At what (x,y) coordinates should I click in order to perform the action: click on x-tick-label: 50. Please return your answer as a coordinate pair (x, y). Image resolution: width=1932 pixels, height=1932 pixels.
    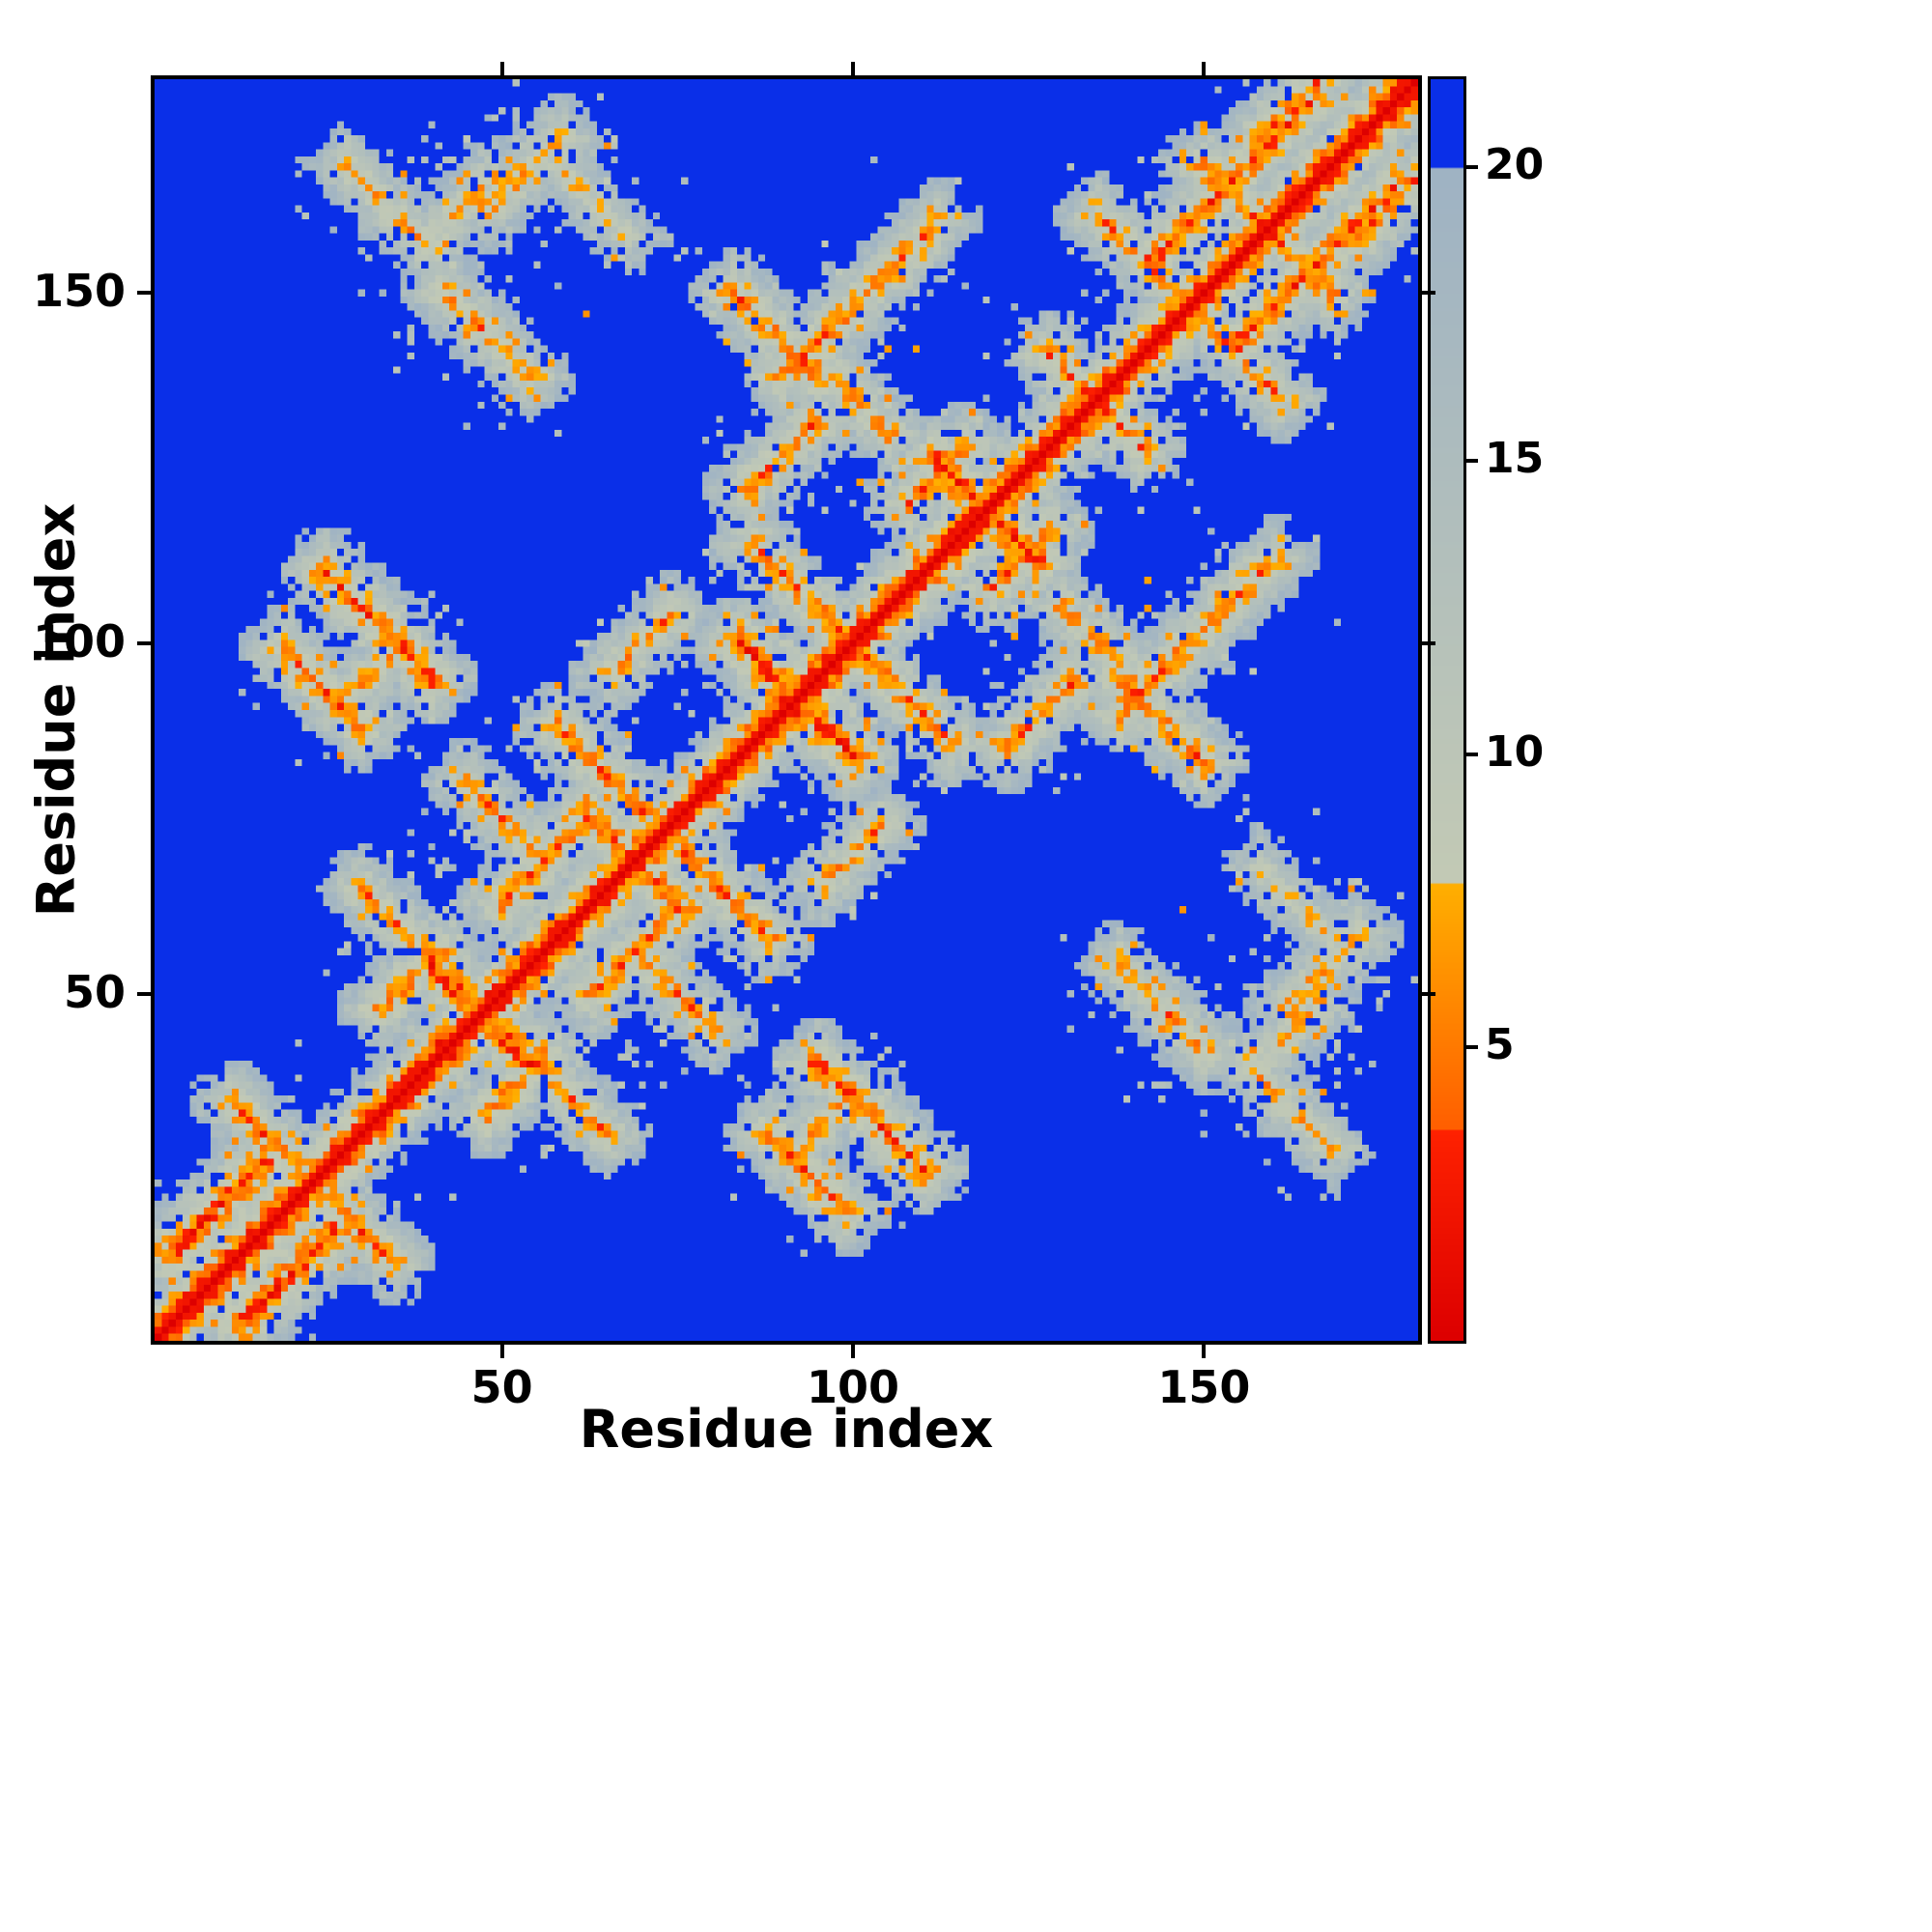
    Looking at the image, I should click on (502, 1387).